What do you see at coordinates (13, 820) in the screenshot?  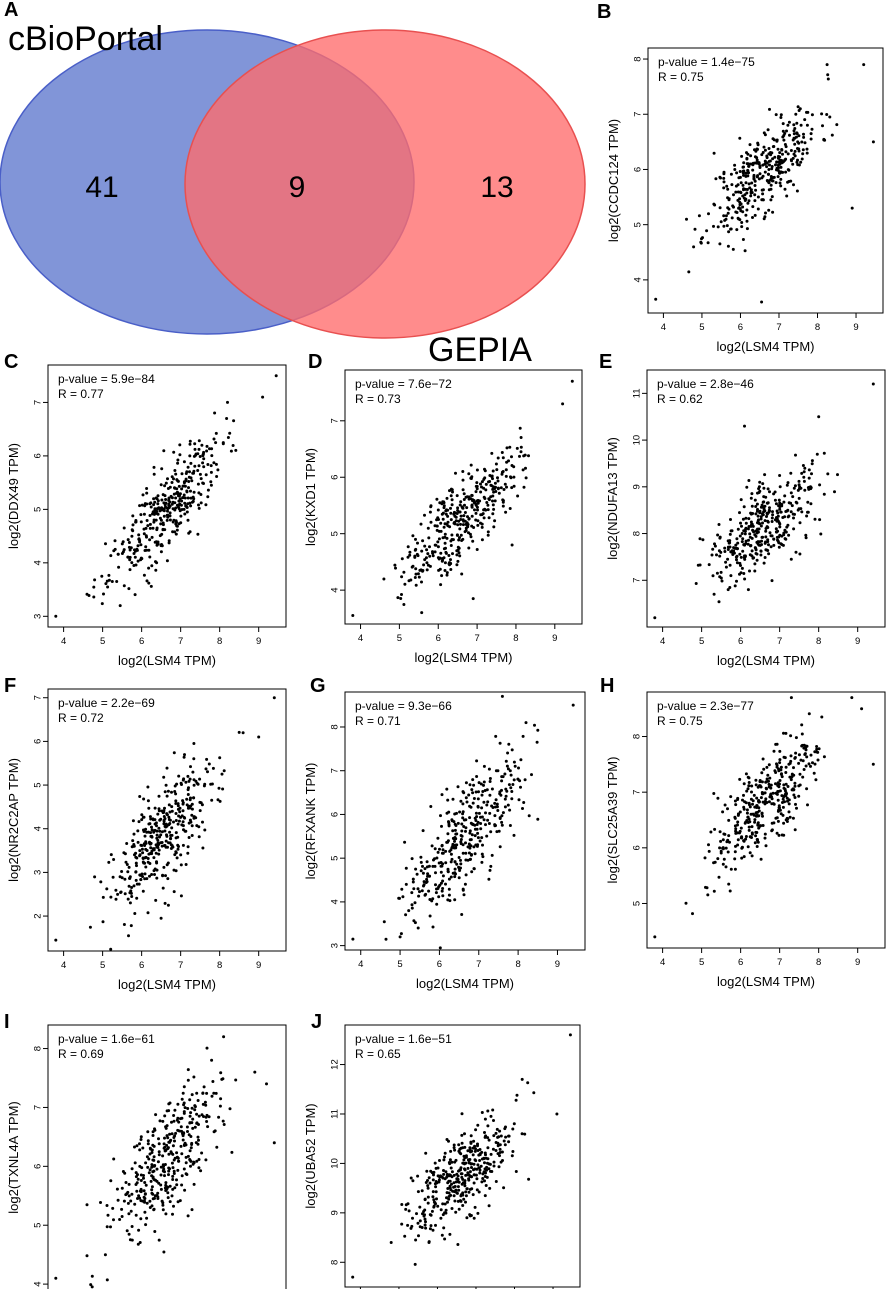 I see `y-axis-label: log2(NR2C2AP TPM)` at bounding box center [13, 820].